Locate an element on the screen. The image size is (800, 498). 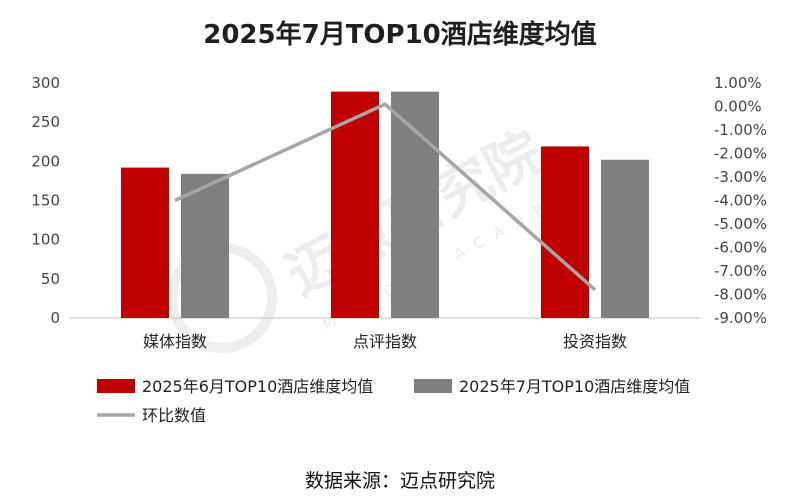
y-left-tick-label: 100 is located at coordinates (45, 240).